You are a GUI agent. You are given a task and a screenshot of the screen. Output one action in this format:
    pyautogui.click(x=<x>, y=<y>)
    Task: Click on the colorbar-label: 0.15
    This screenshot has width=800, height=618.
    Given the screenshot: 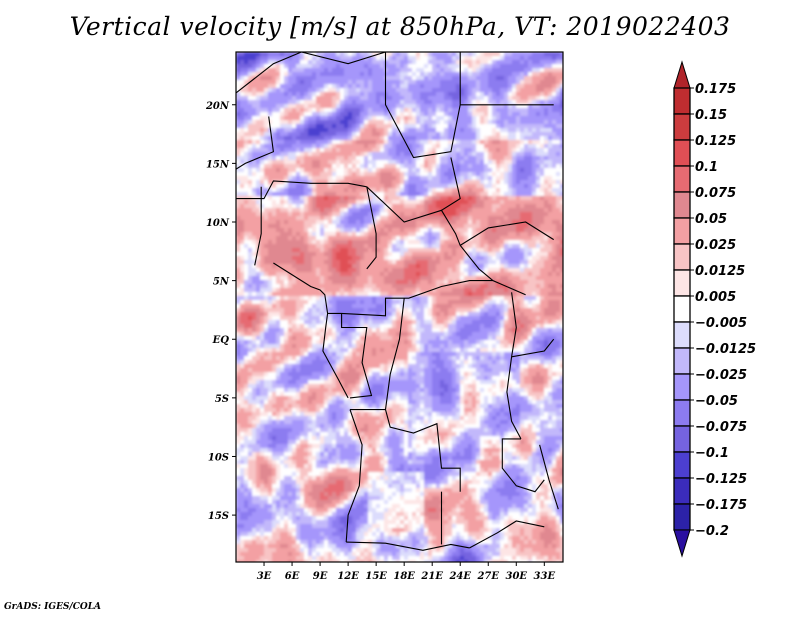 What is the action you would take?
    pyautogui.click(x=711, y=115)
    